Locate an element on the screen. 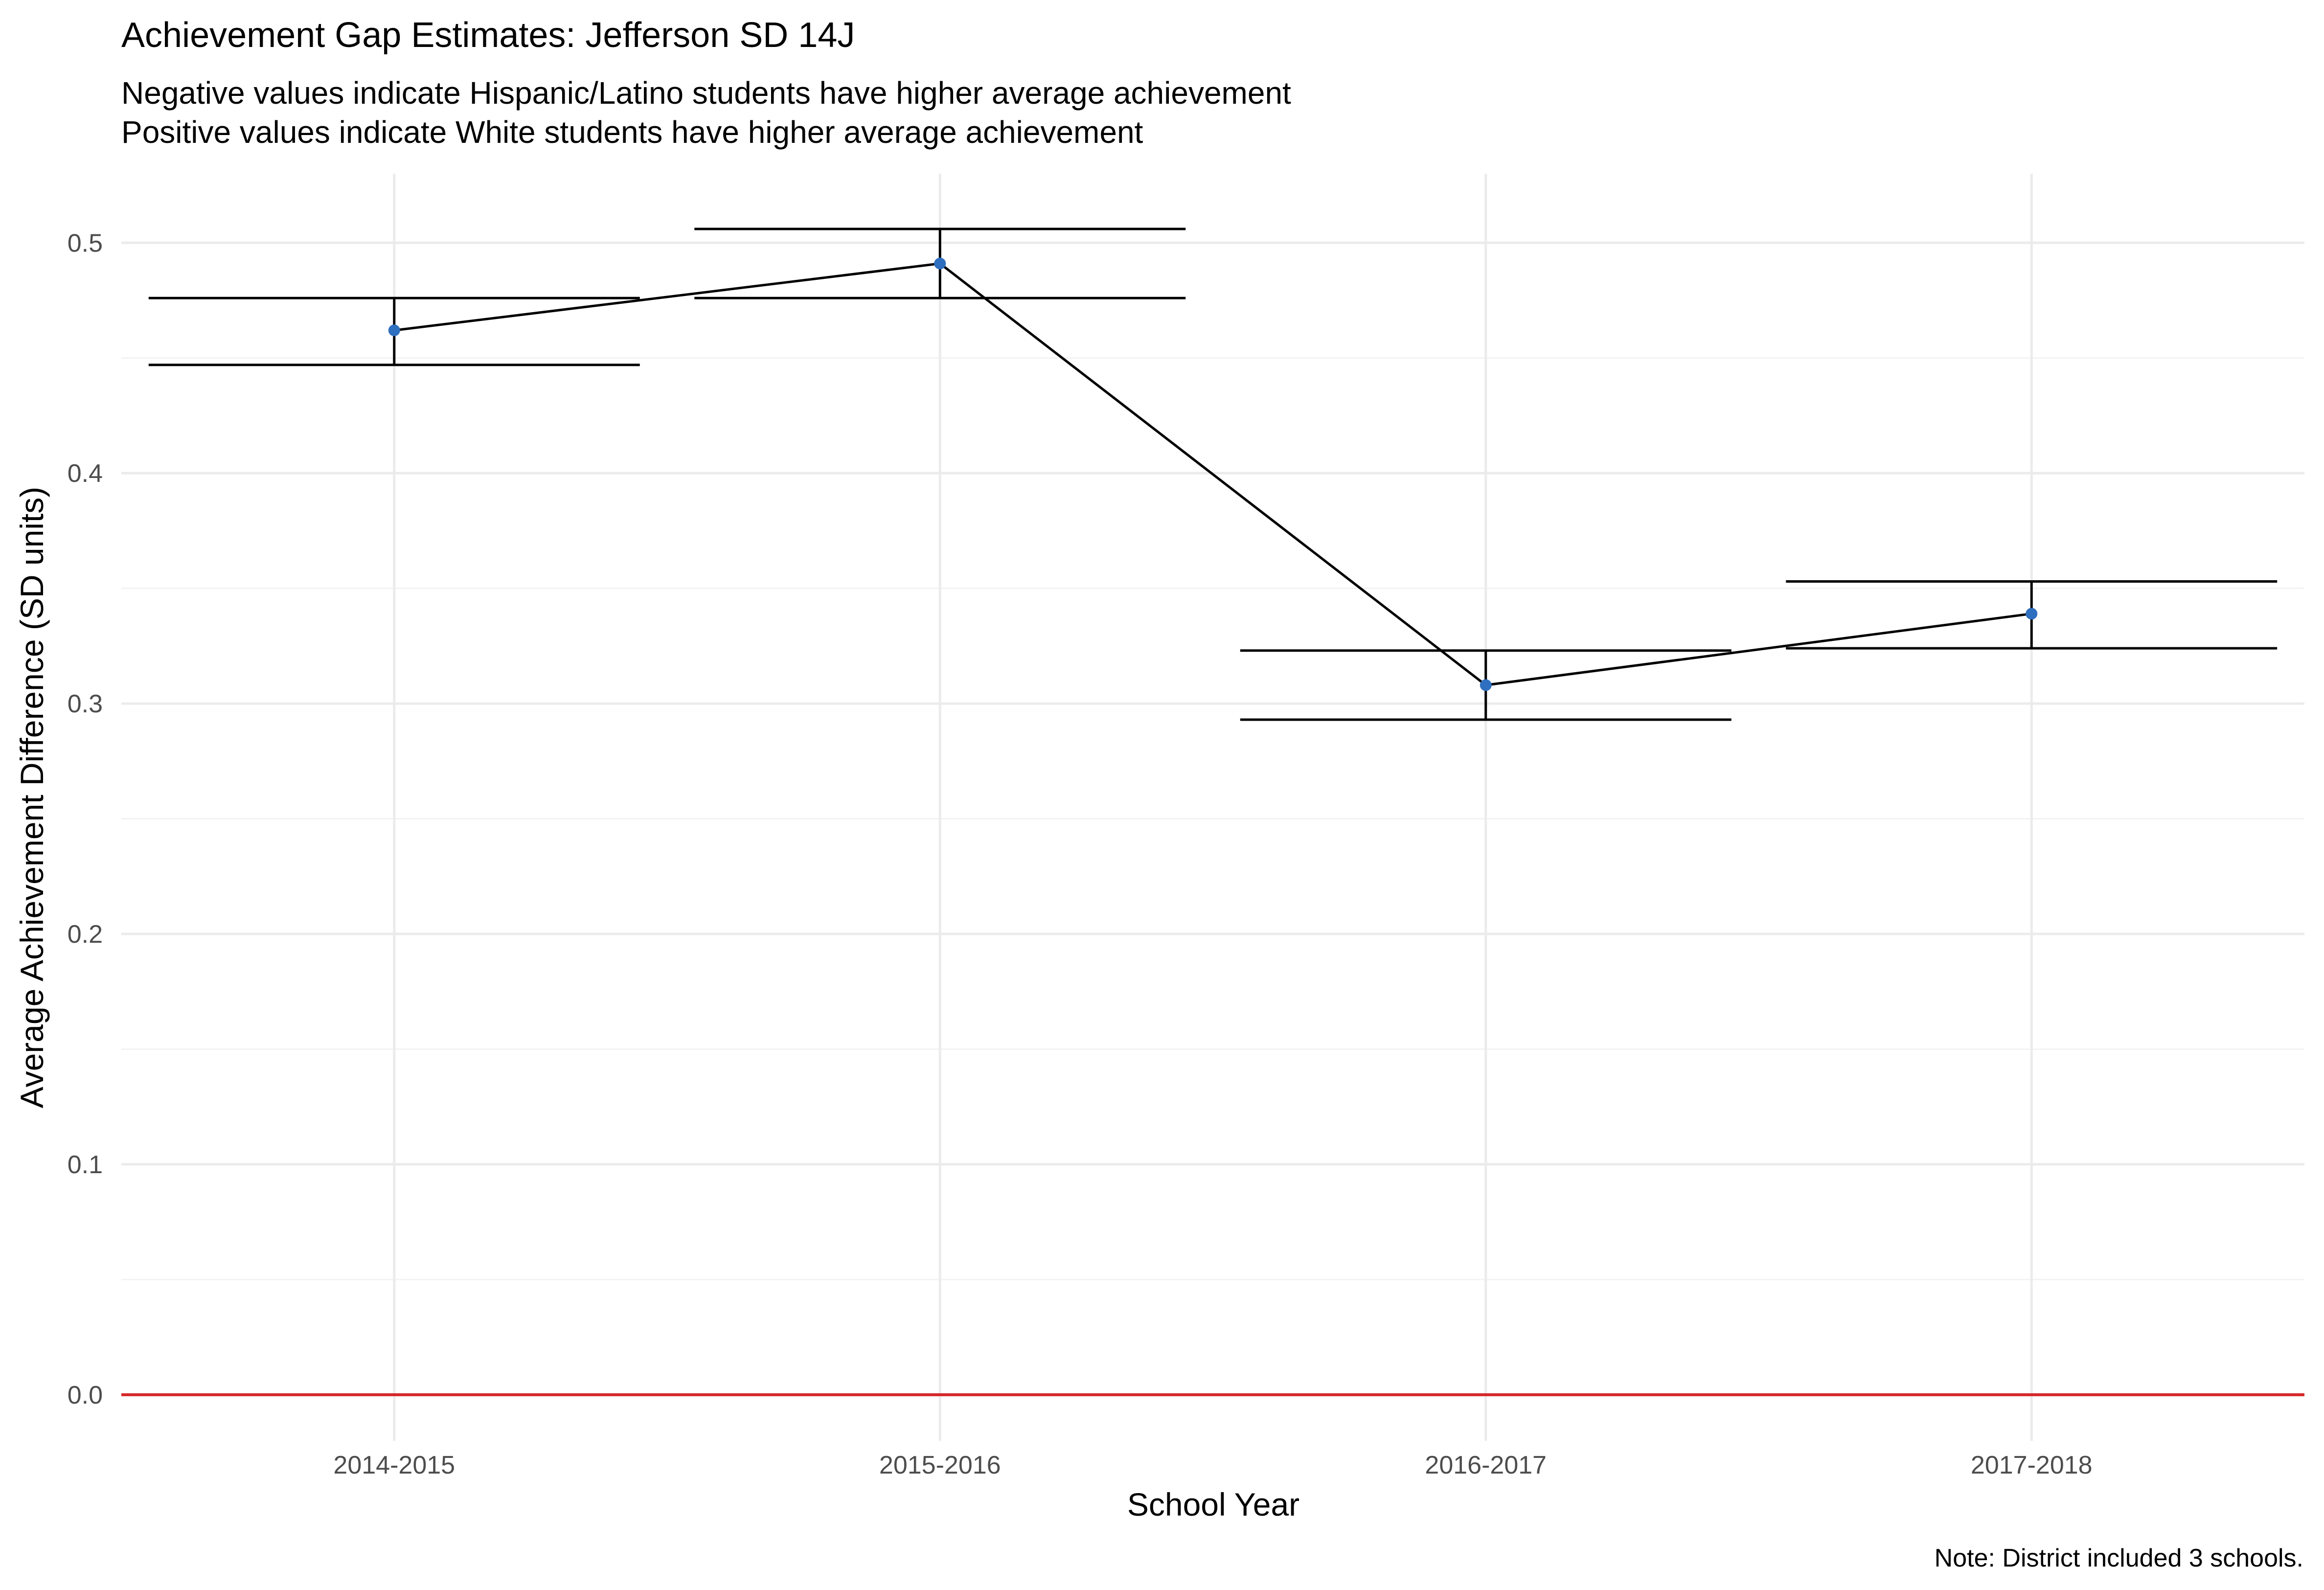 This screenshot has width=2324, height=1590. x-tick-label: 2017-2018 is located at coordinates (2032, 1465).